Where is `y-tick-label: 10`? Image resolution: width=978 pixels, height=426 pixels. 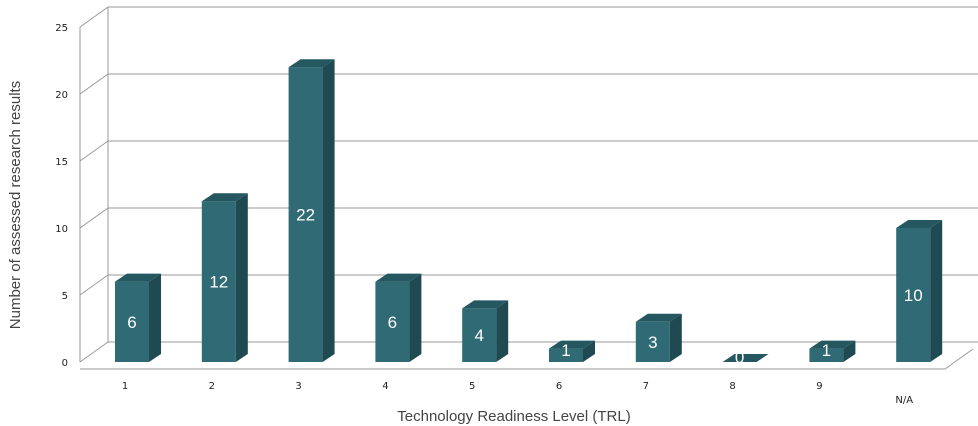 y-tick-label: 10 is located at coordinates (61, 229).